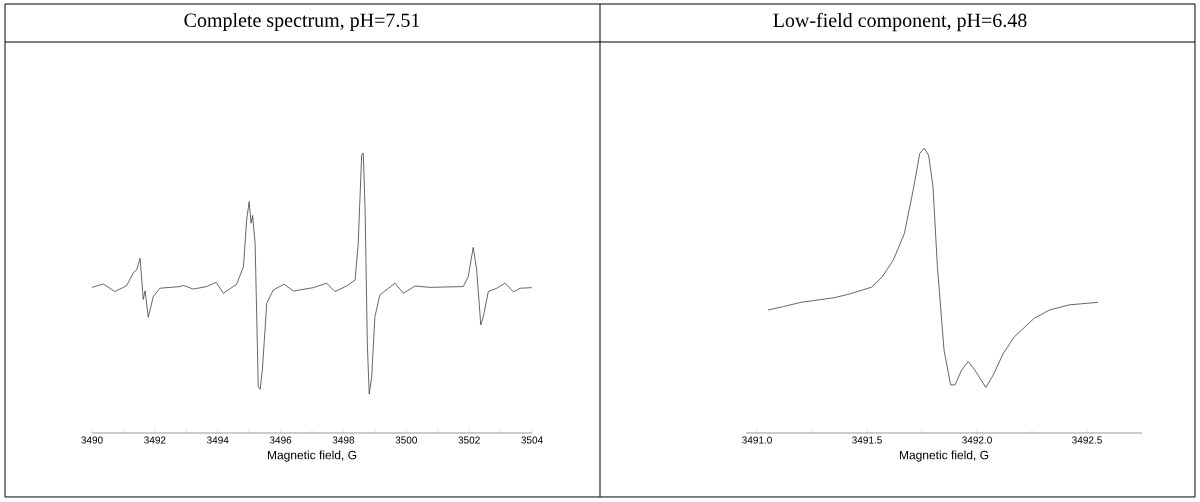 This screenshot has height=502, width=1200. What do you see at coordinates (867, 440) in the screenshot?
I see `x-tick-label: 3491.5` at bounding box center [867, 440].